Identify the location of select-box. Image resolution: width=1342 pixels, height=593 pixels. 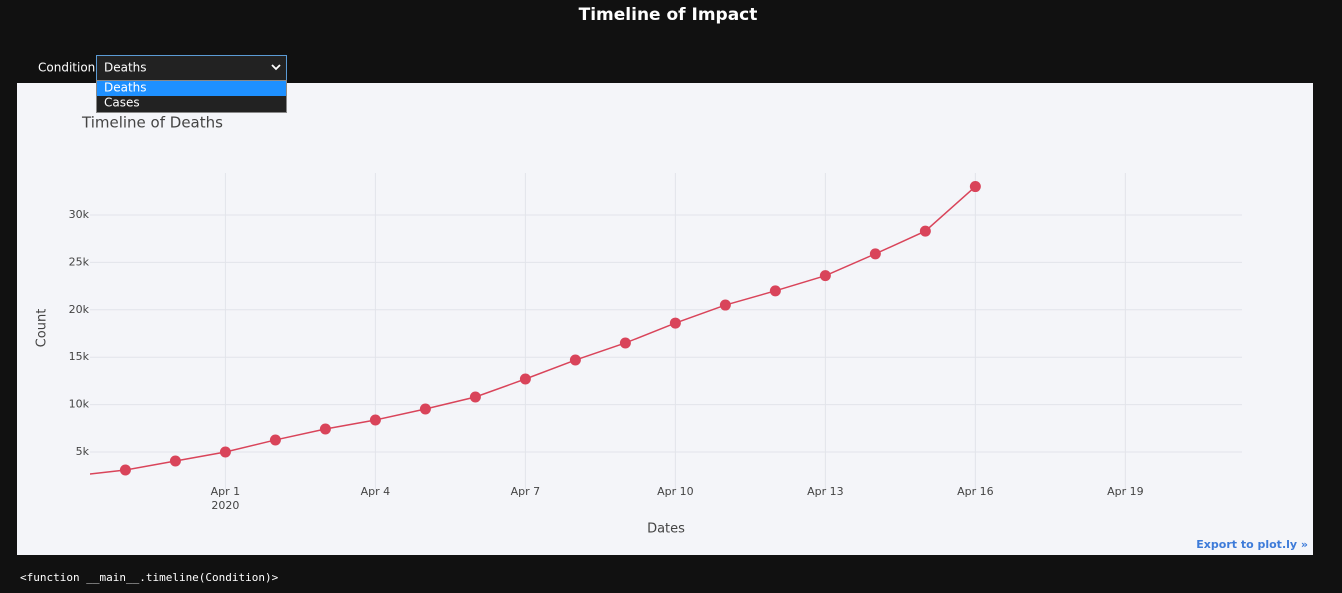
(191, 68).